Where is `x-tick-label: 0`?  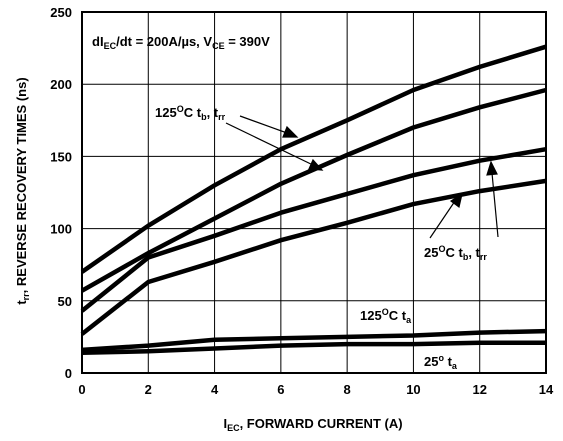
x-tick-label: 0 is located at coordinates (81, 389).